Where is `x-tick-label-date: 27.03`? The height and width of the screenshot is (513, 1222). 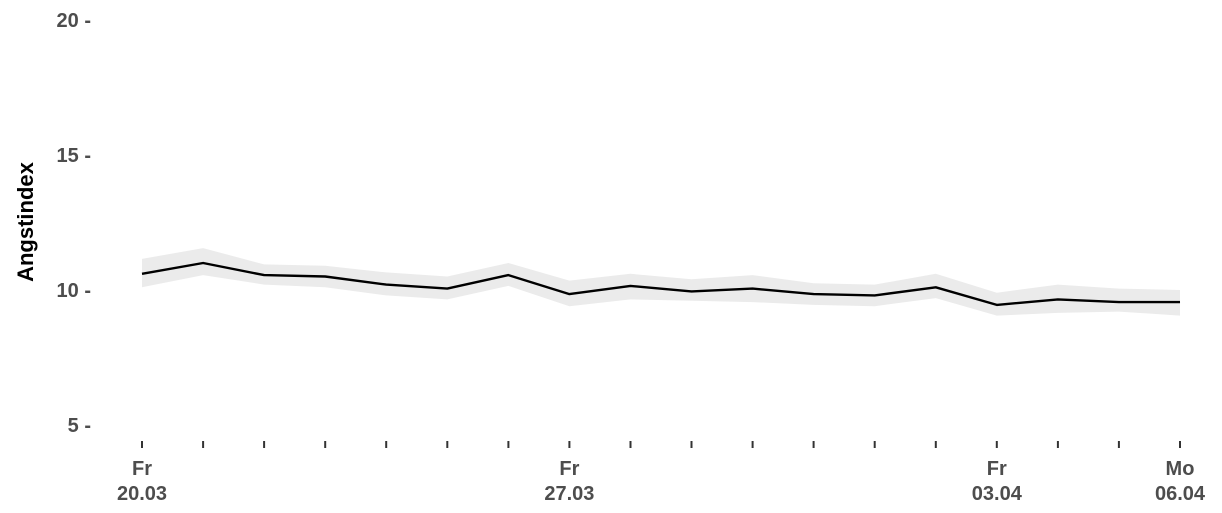 x-tick-label-date: 27.03 is located at coordinates (569, 494).